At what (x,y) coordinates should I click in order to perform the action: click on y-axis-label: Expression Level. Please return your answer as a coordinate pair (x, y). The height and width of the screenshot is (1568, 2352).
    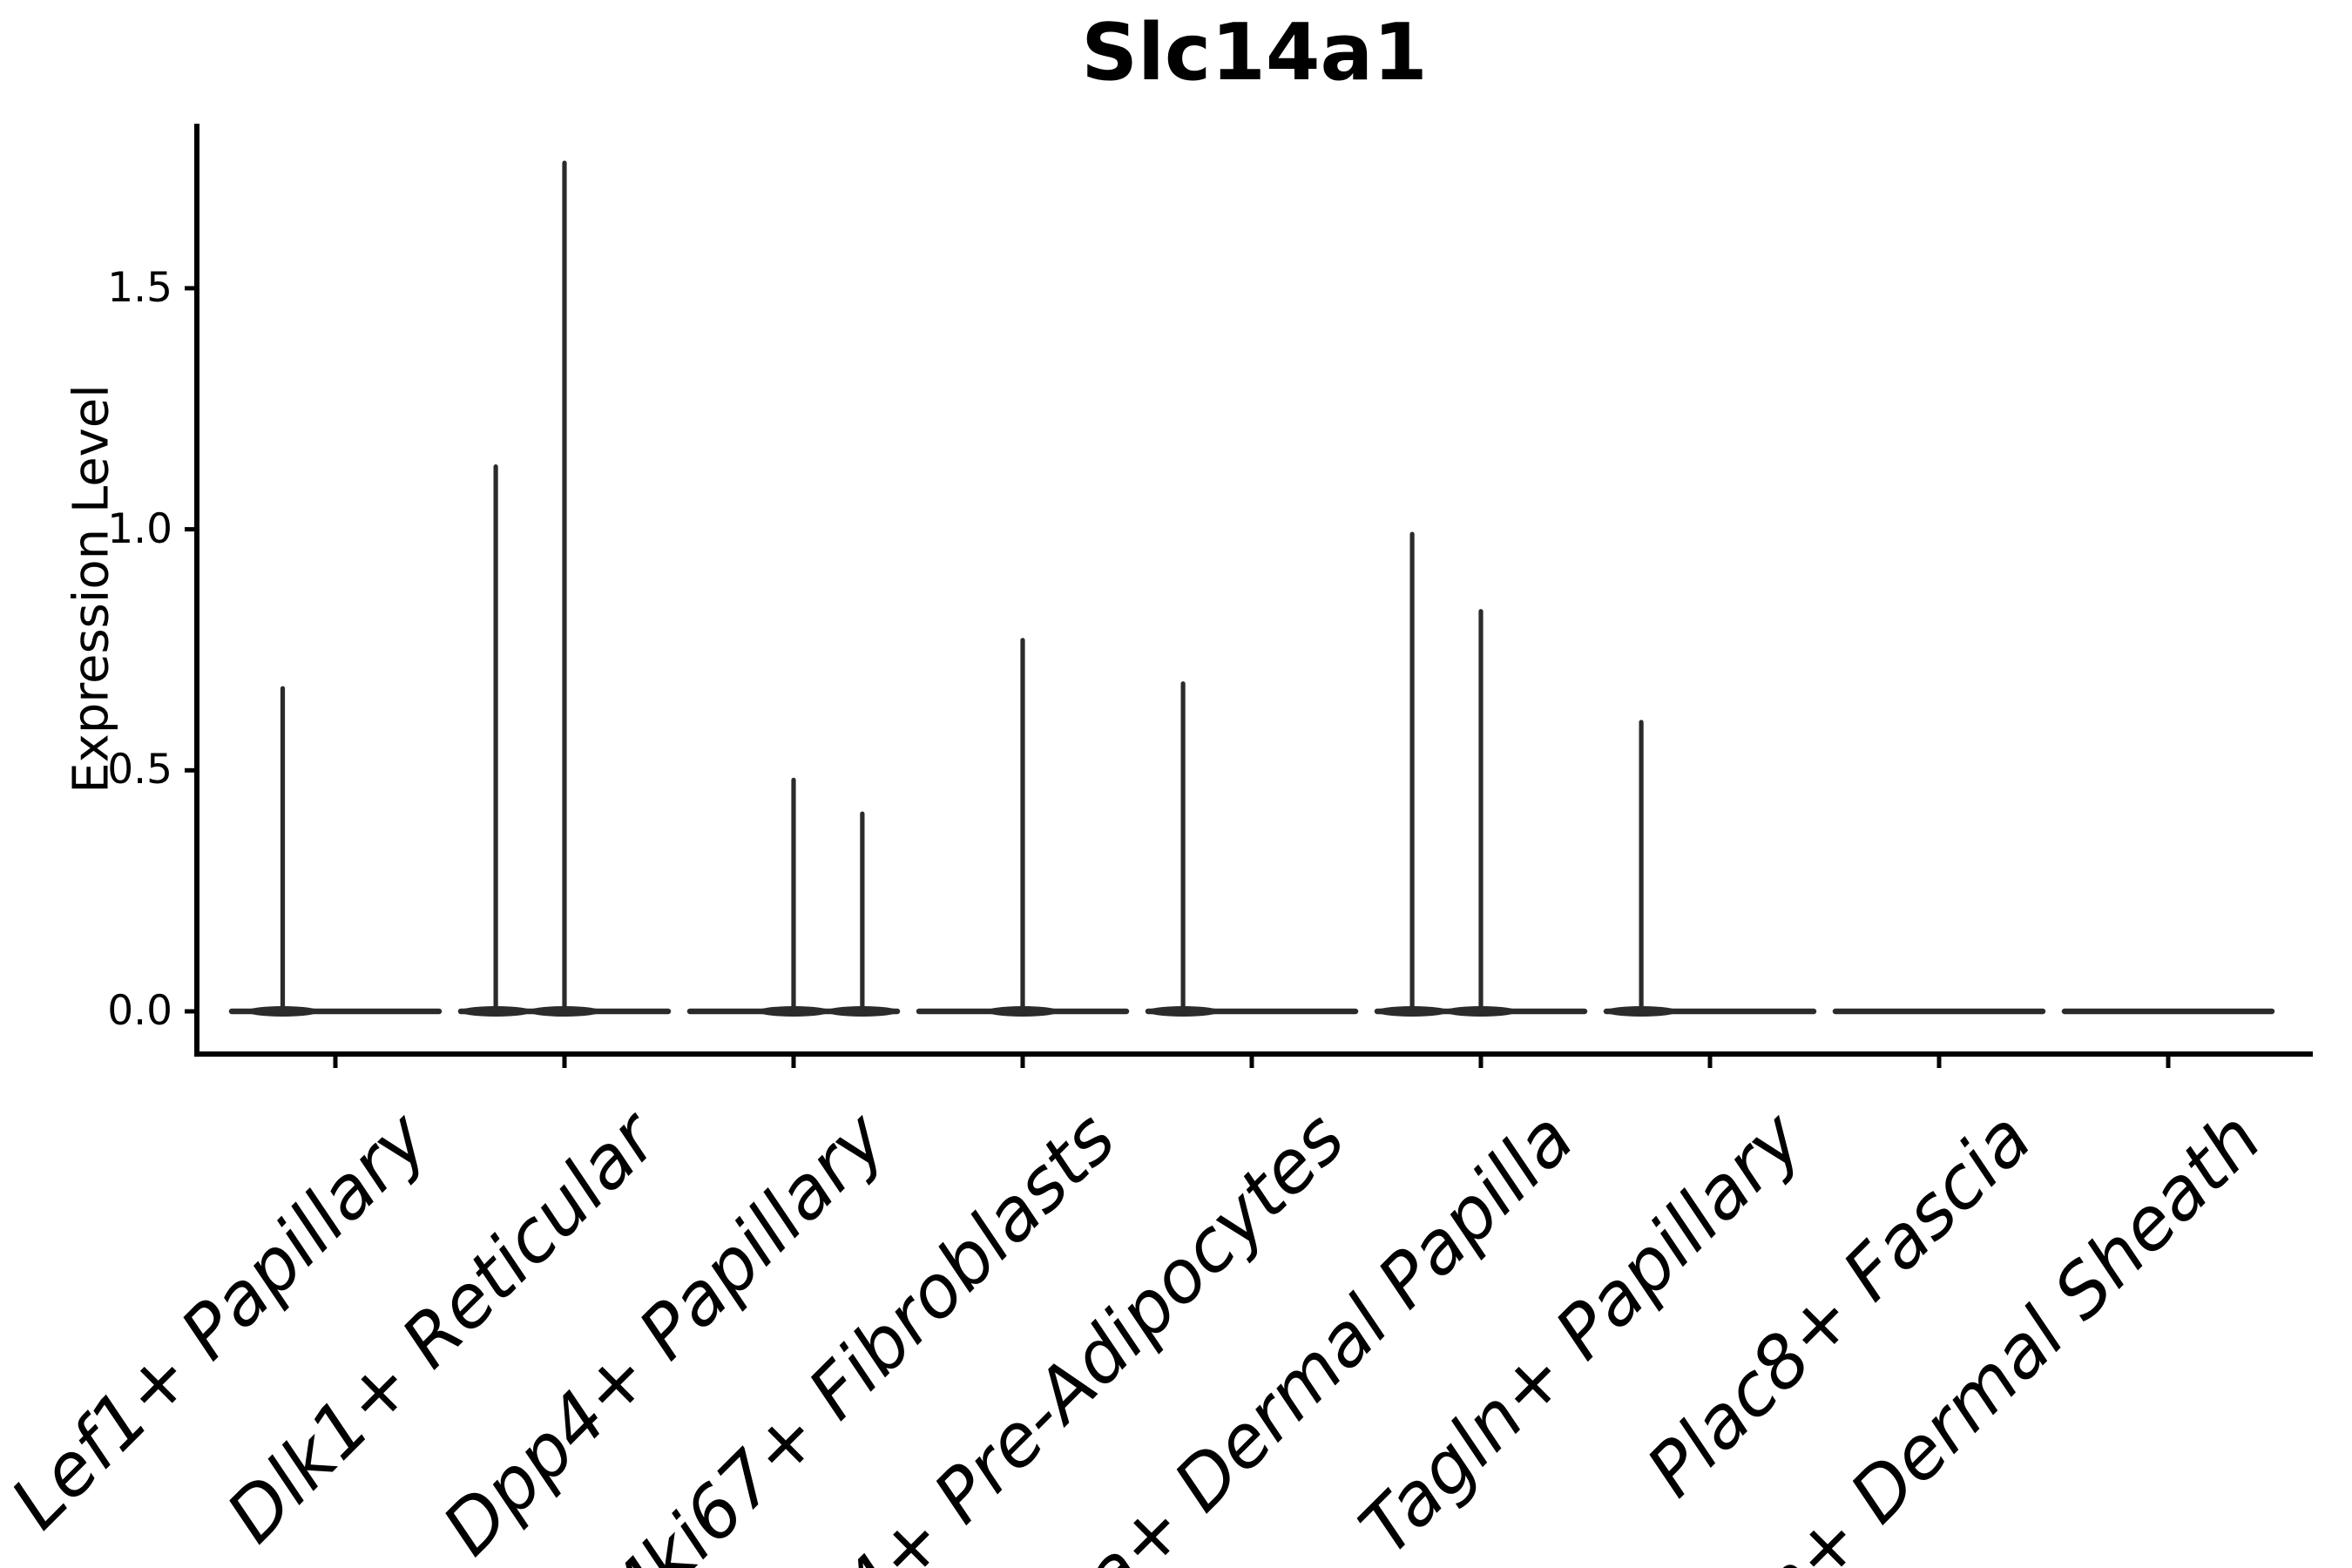
    Looking at the image, I should click on (91, 589).